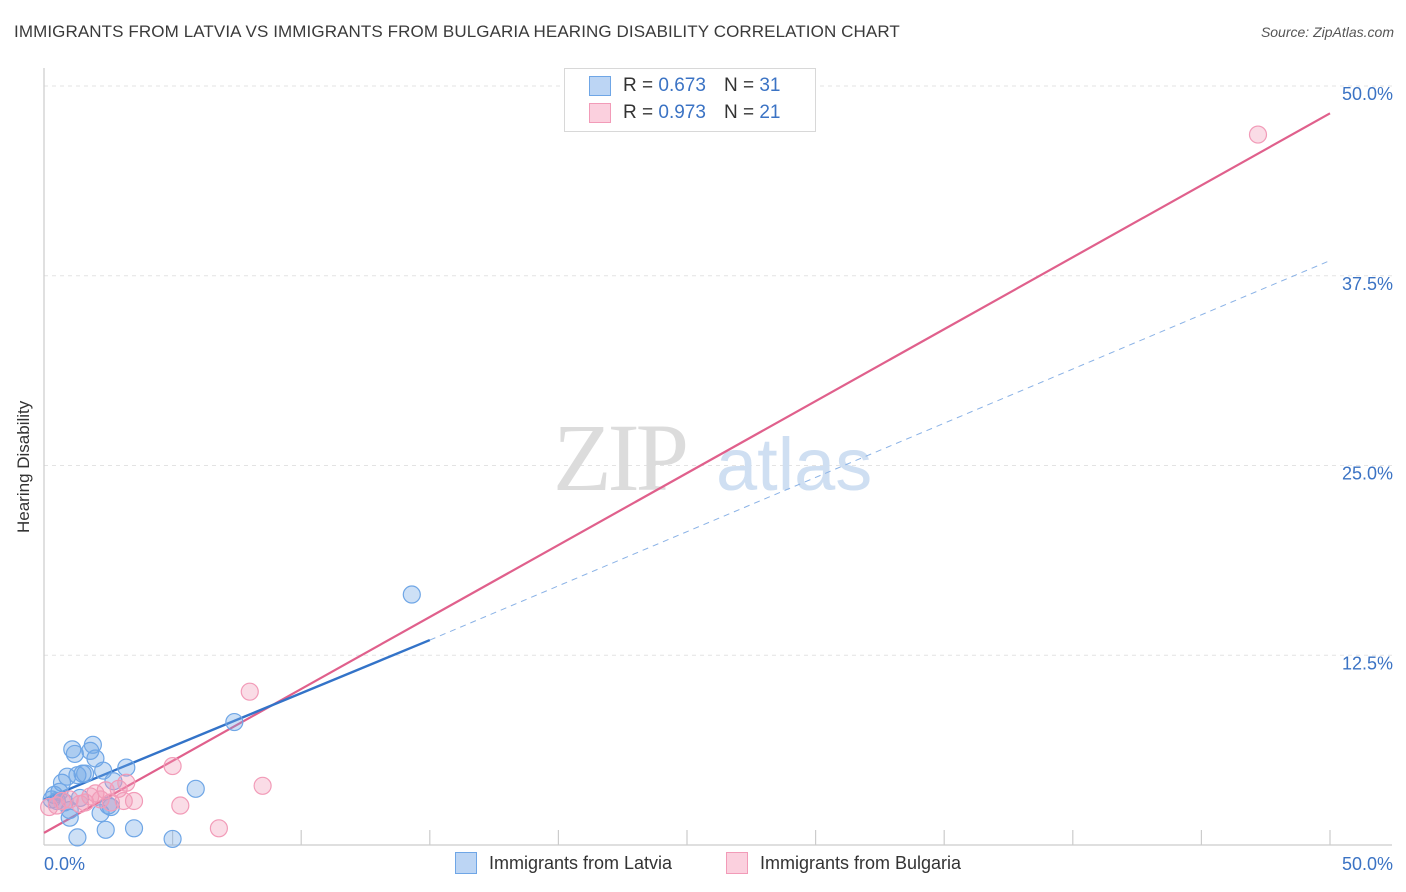 This screenshot has height=892, width=1406. Describe the element at coordinates (23, 466) in the screenshot. I see `y-axis-title-text: Hearing Disability` at that location.